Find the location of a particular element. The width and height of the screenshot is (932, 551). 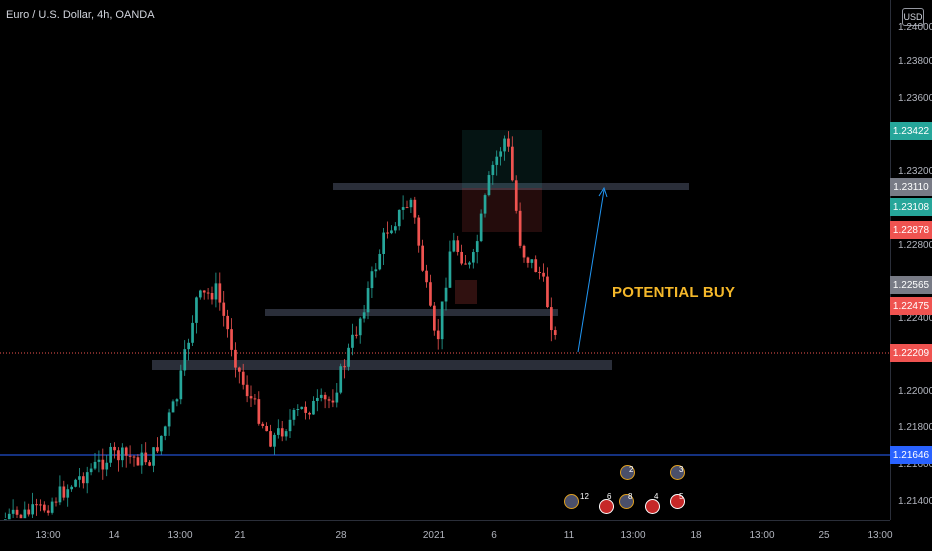

price-label: 1.23110 is located at coordinates (911, 187).